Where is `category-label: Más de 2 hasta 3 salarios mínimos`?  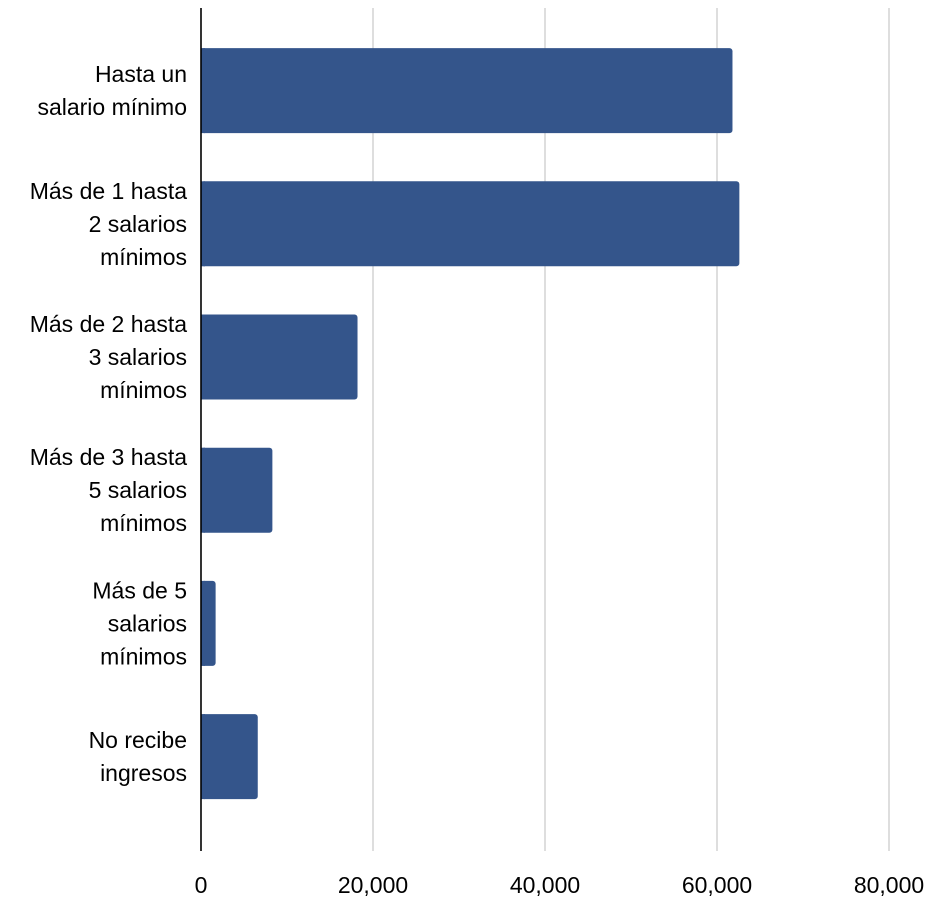
category-label: Más de 2 hasta 3 salarios mínimos is located at coordinates (108, 357).